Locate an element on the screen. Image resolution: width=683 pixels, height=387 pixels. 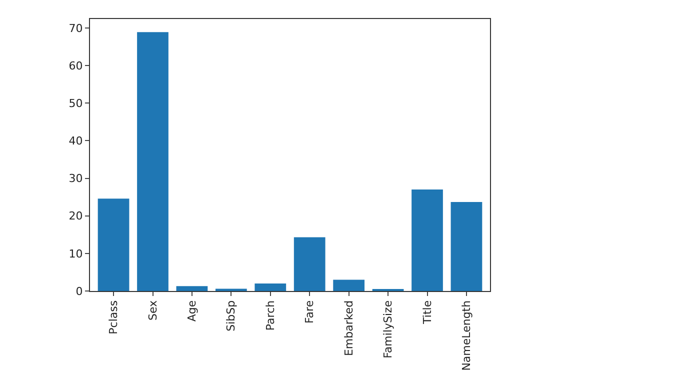
x-tick-label: NameLength is located at coordinates (467, 335).